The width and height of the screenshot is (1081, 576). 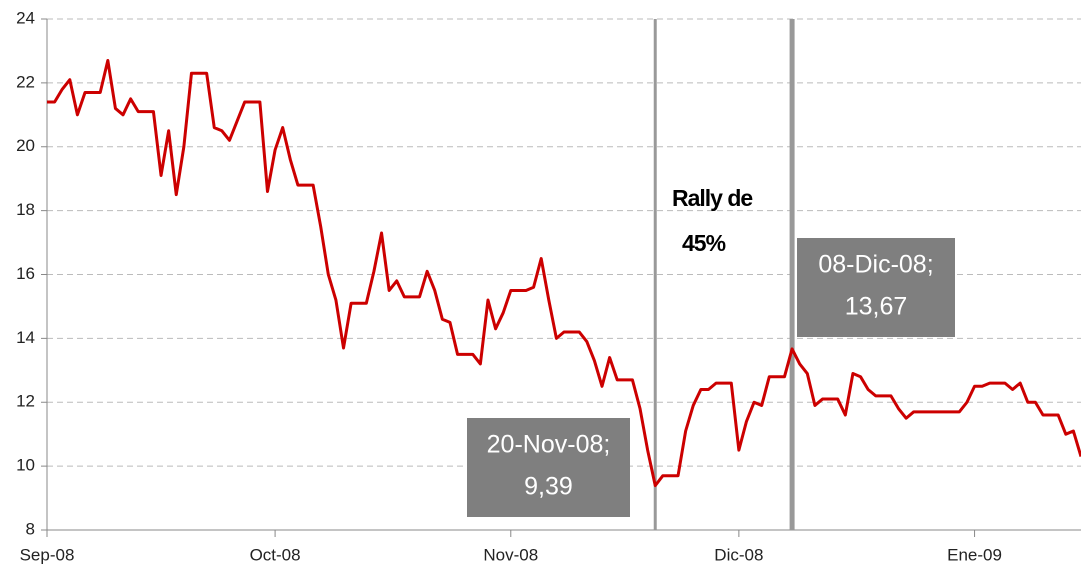 What do you see at coordinates (510, 554) in the screenshot?
I see `x-tick-label: Nov-08` at bounding box center [510, 554].